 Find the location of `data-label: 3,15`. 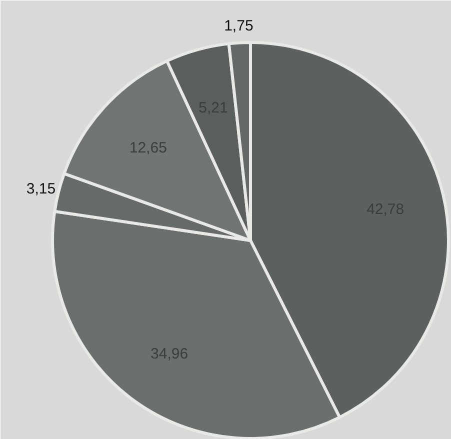

data-label: 3,15 is located at coordinates (41, 189).